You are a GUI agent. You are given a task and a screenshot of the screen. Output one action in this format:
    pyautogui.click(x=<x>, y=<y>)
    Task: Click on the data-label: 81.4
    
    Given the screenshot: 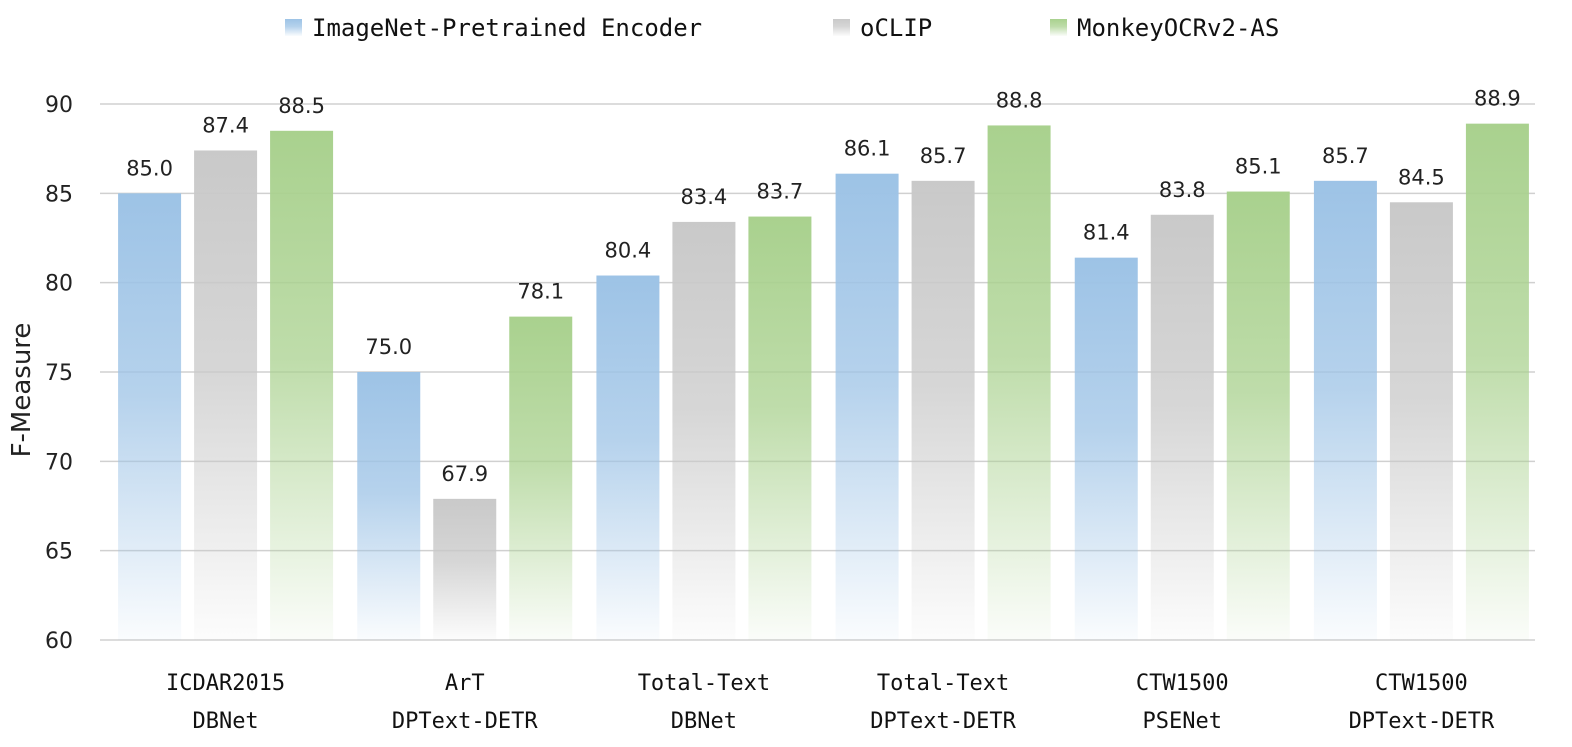 What is the action you would take?
    pyautogui.click(x=1106, y=233)
    